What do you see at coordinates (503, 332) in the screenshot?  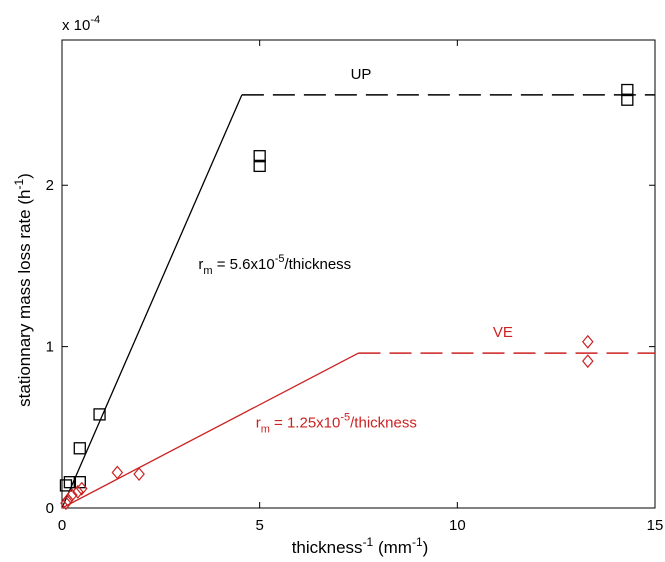 I see `series-label-ve: VE` at bounding box center [503, 332].